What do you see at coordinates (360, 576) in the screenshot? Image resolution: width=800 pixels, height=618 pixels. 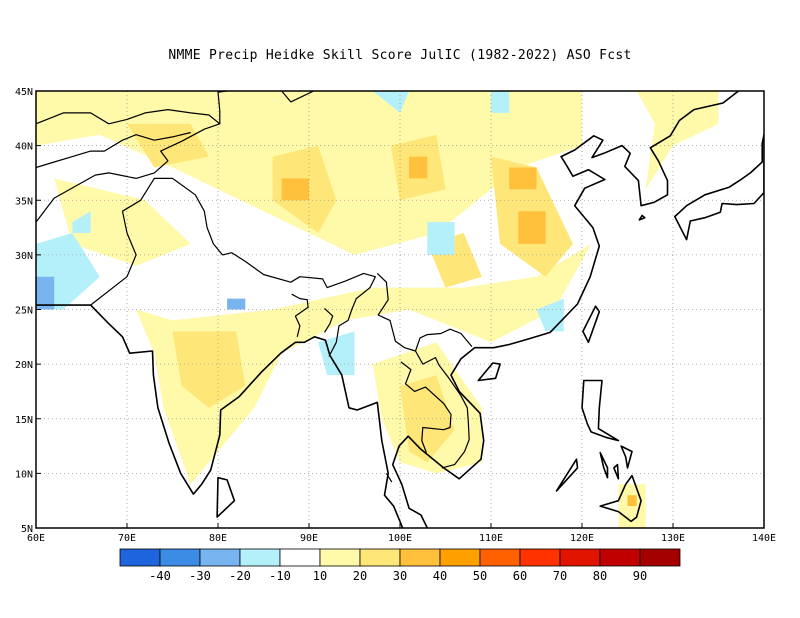 I see `colorbar-label: 20` at bounding box center [360, 576].